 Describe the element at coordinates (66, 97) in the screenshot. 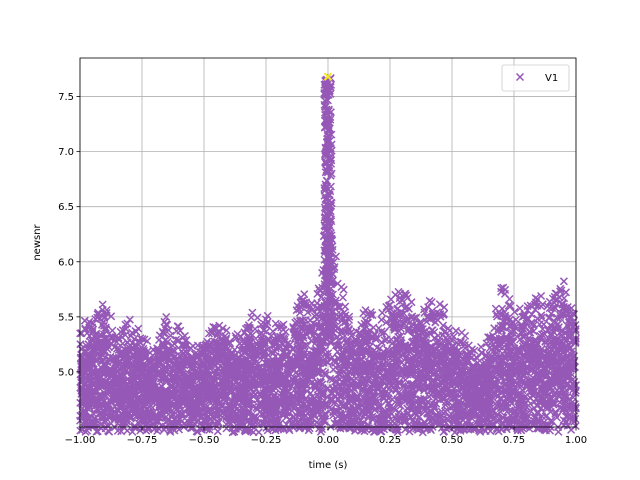

I see `y-tick-label: 7.5` at that location.